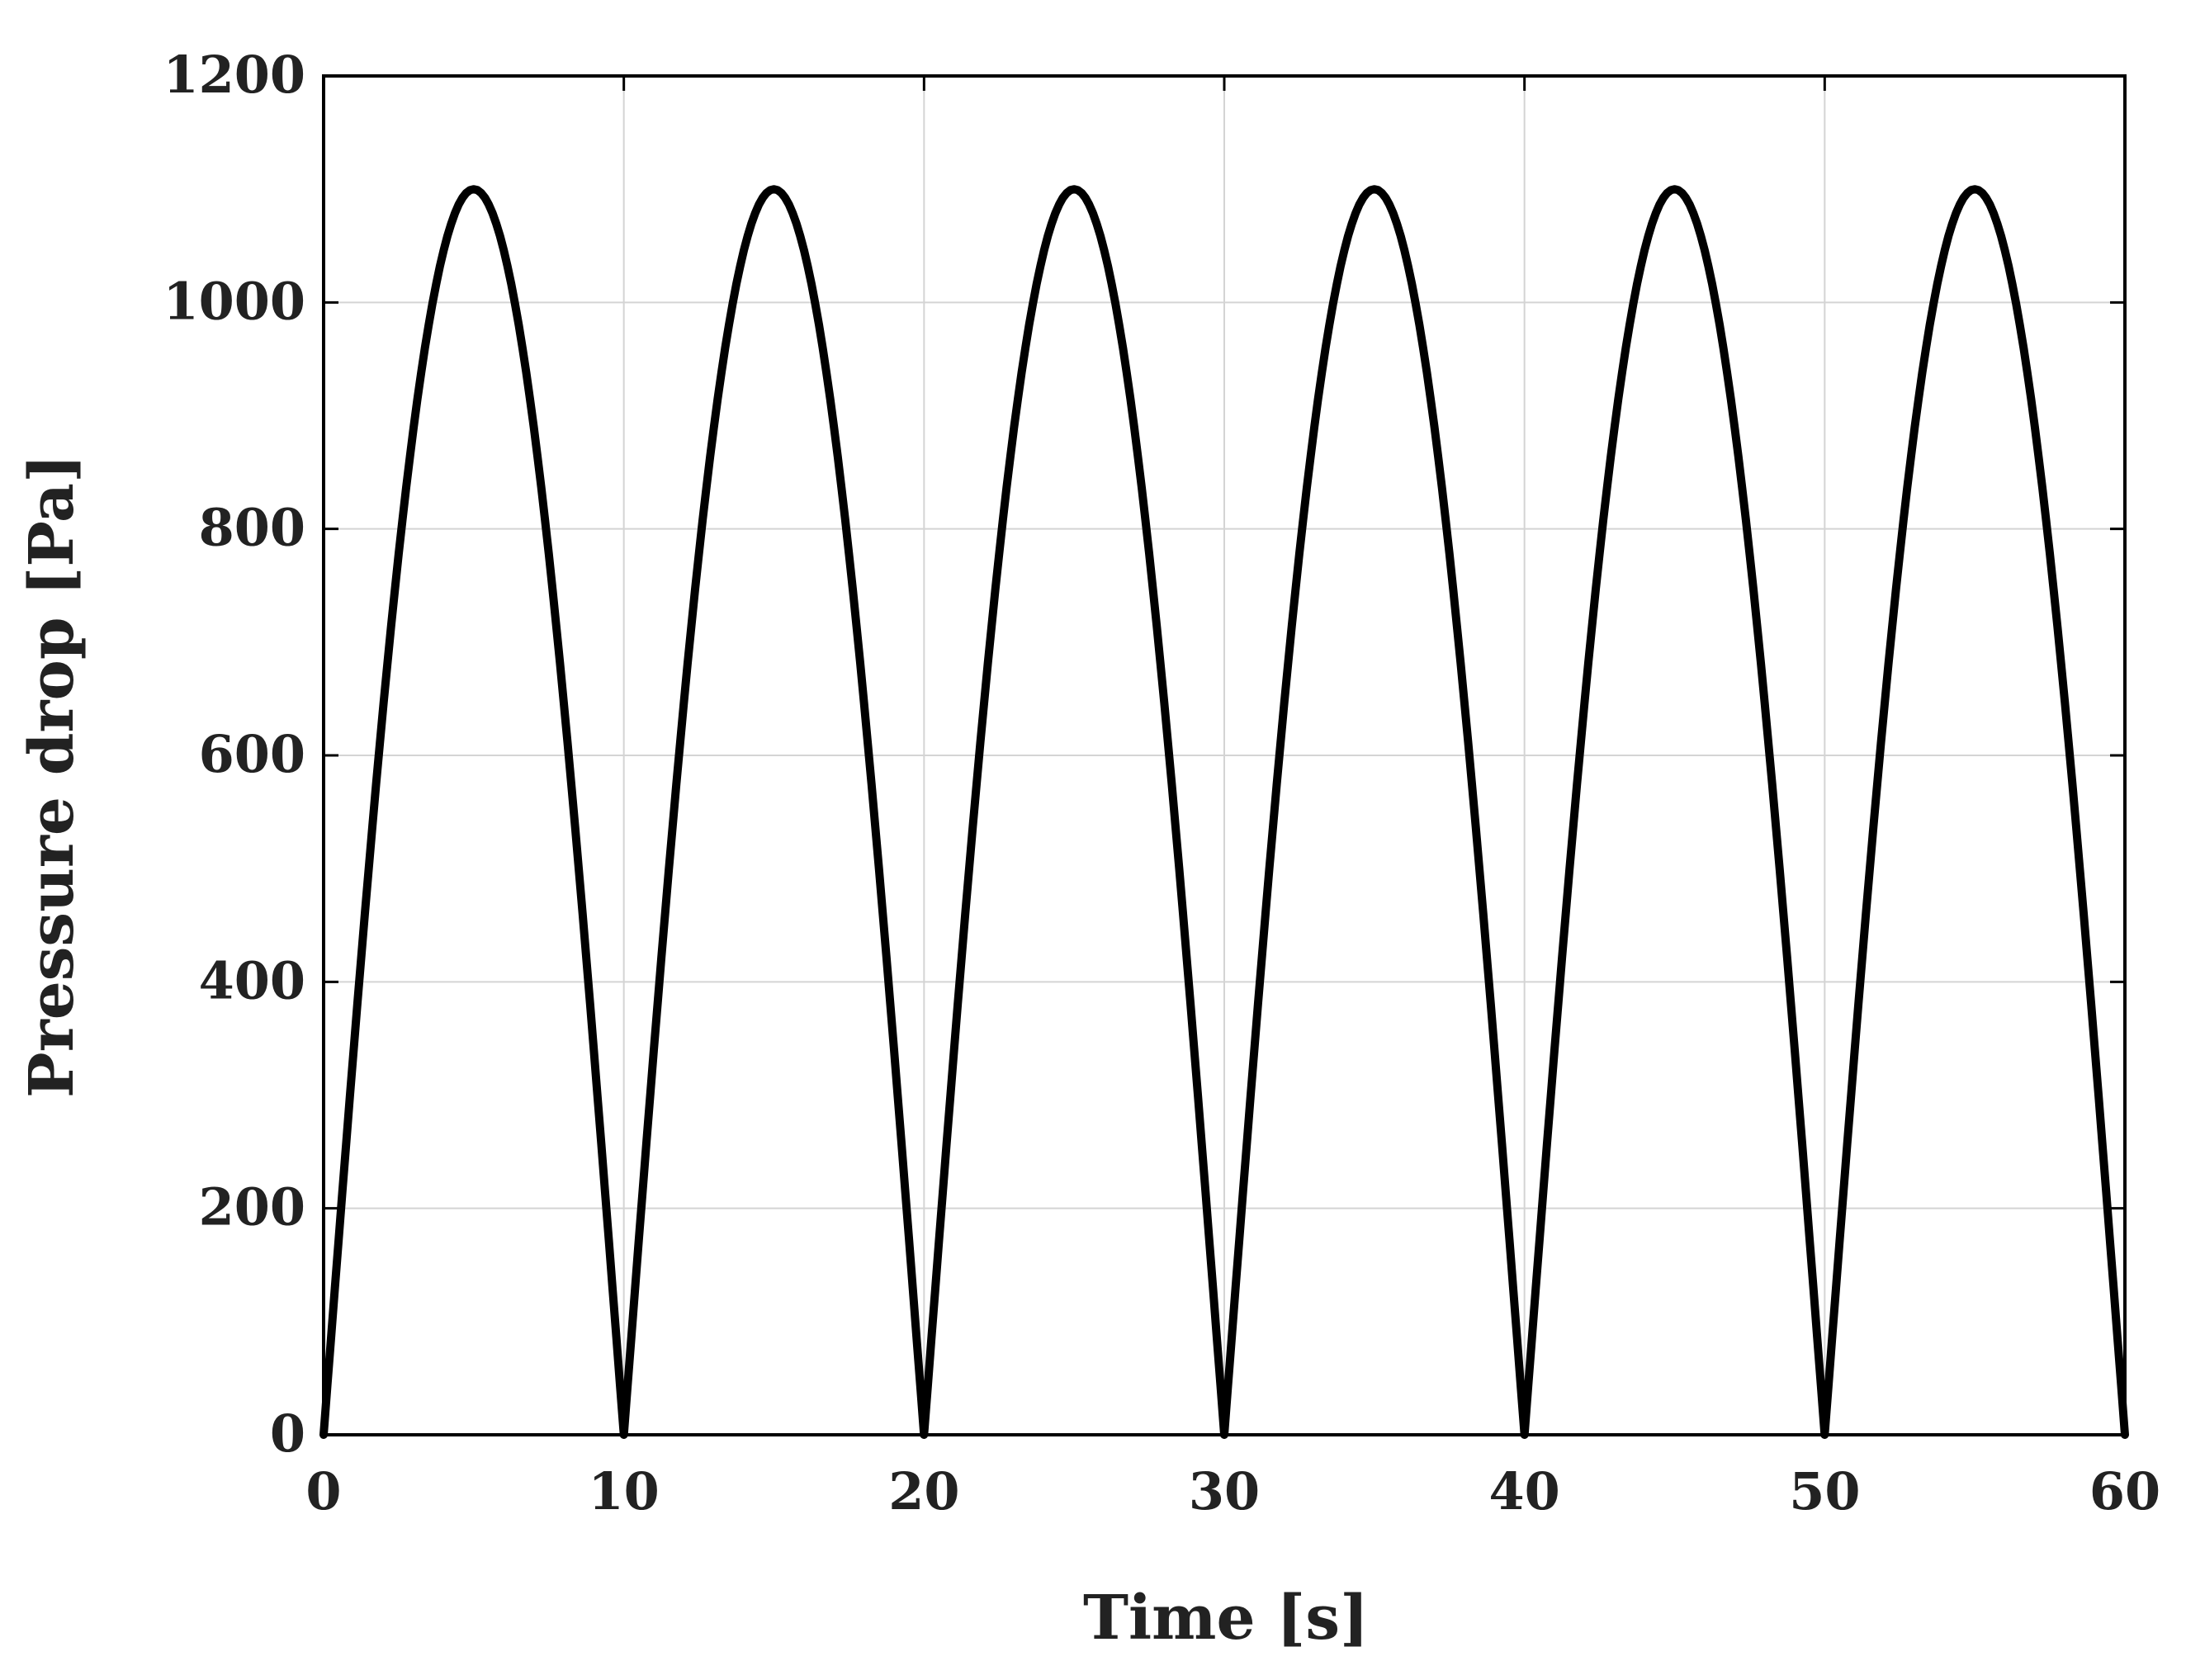  I want to click on x-tick-label: 0, so click(323, 1491).